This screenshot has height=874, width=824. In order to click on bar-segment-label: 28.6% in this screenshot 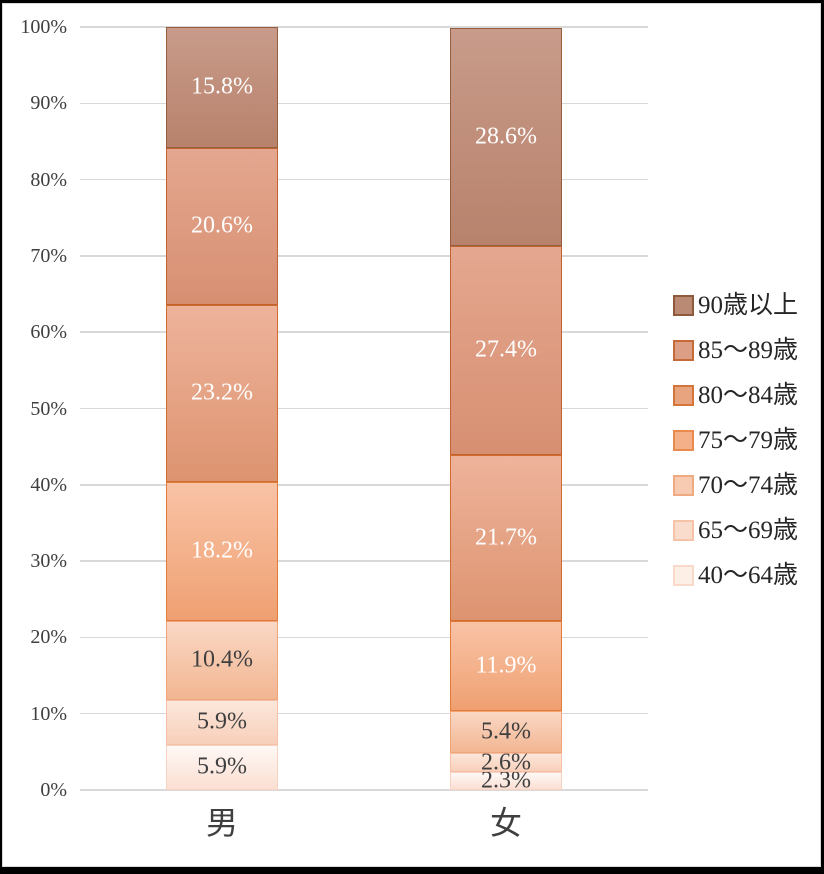, I will do `click(506, 136)`.